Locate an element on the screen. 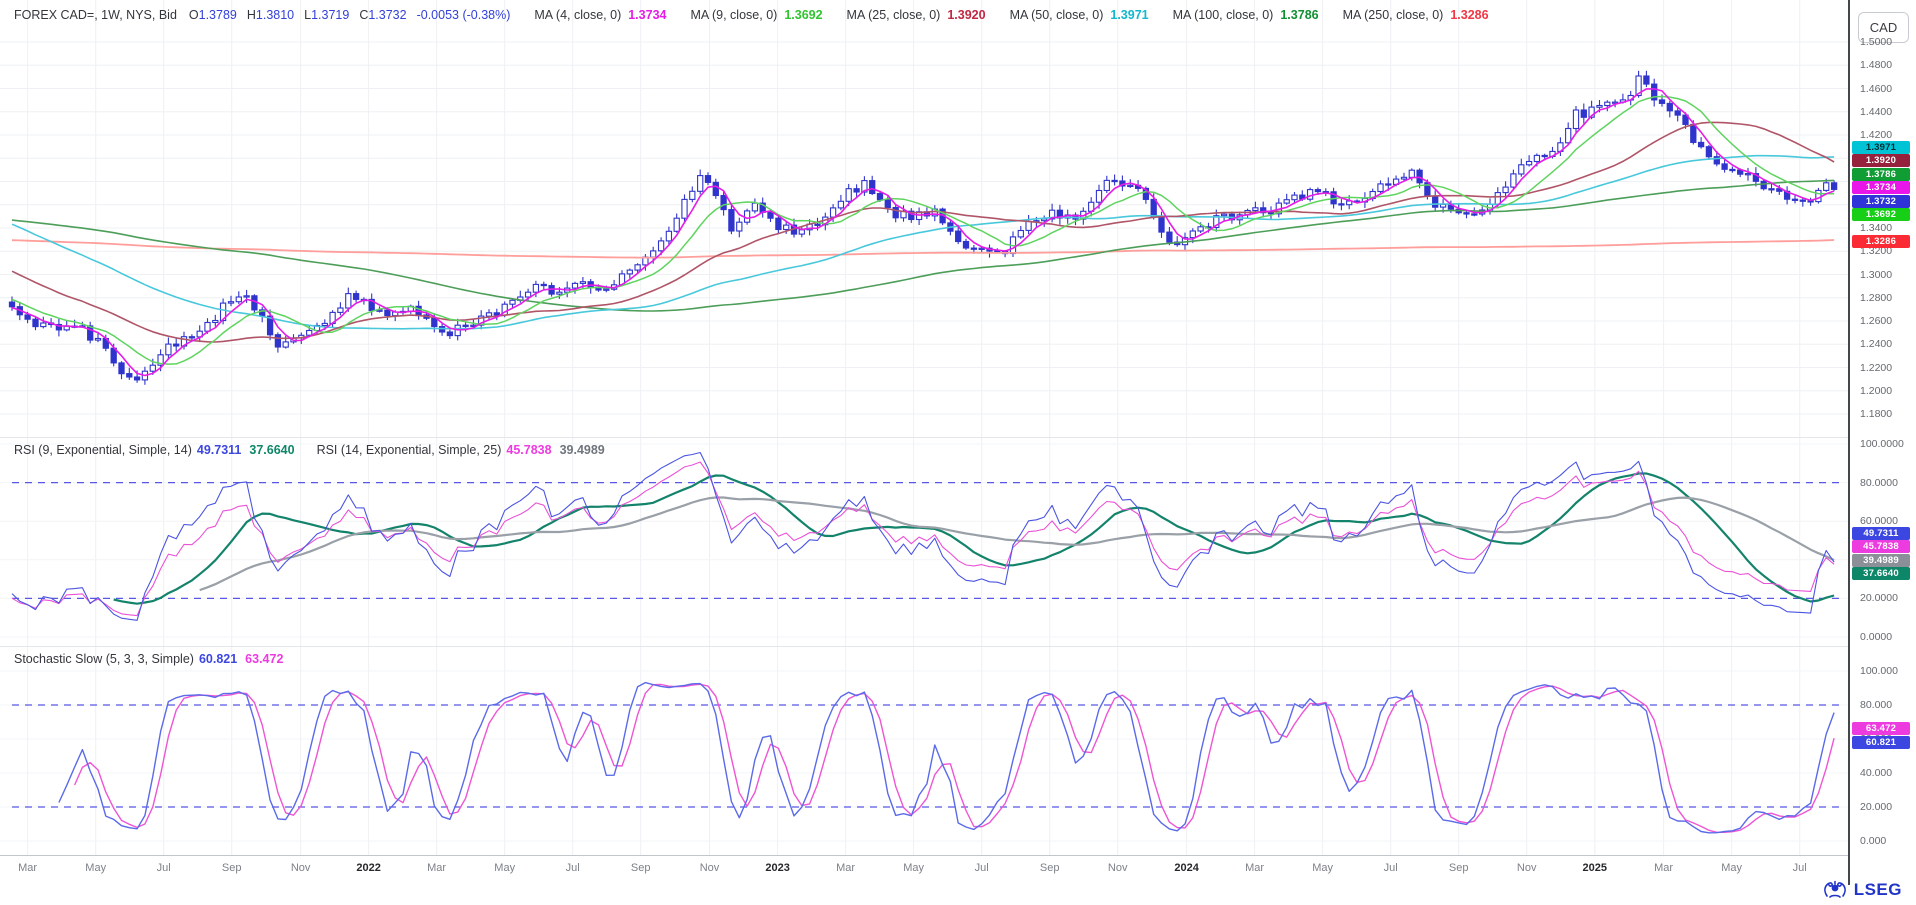 This screenshot has height=905, width=1916. ma-label: MA (4, close, 0) is located at coordinates (578, 15).